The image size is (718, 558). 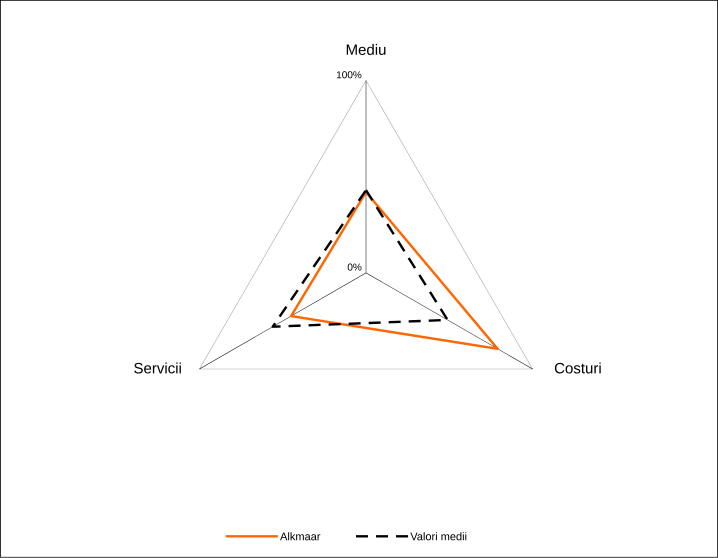 What do you see at coordinates (438, 536) in the screenshot?
I see `legend-label: Valori medii` at bounding box center [438, 536].